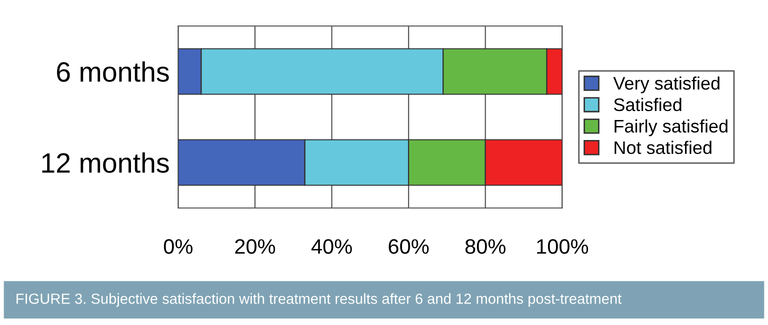 The width and height of the screenshot is (768, 325). I want to click on x-tick-label: 0%, so click(178, 246).